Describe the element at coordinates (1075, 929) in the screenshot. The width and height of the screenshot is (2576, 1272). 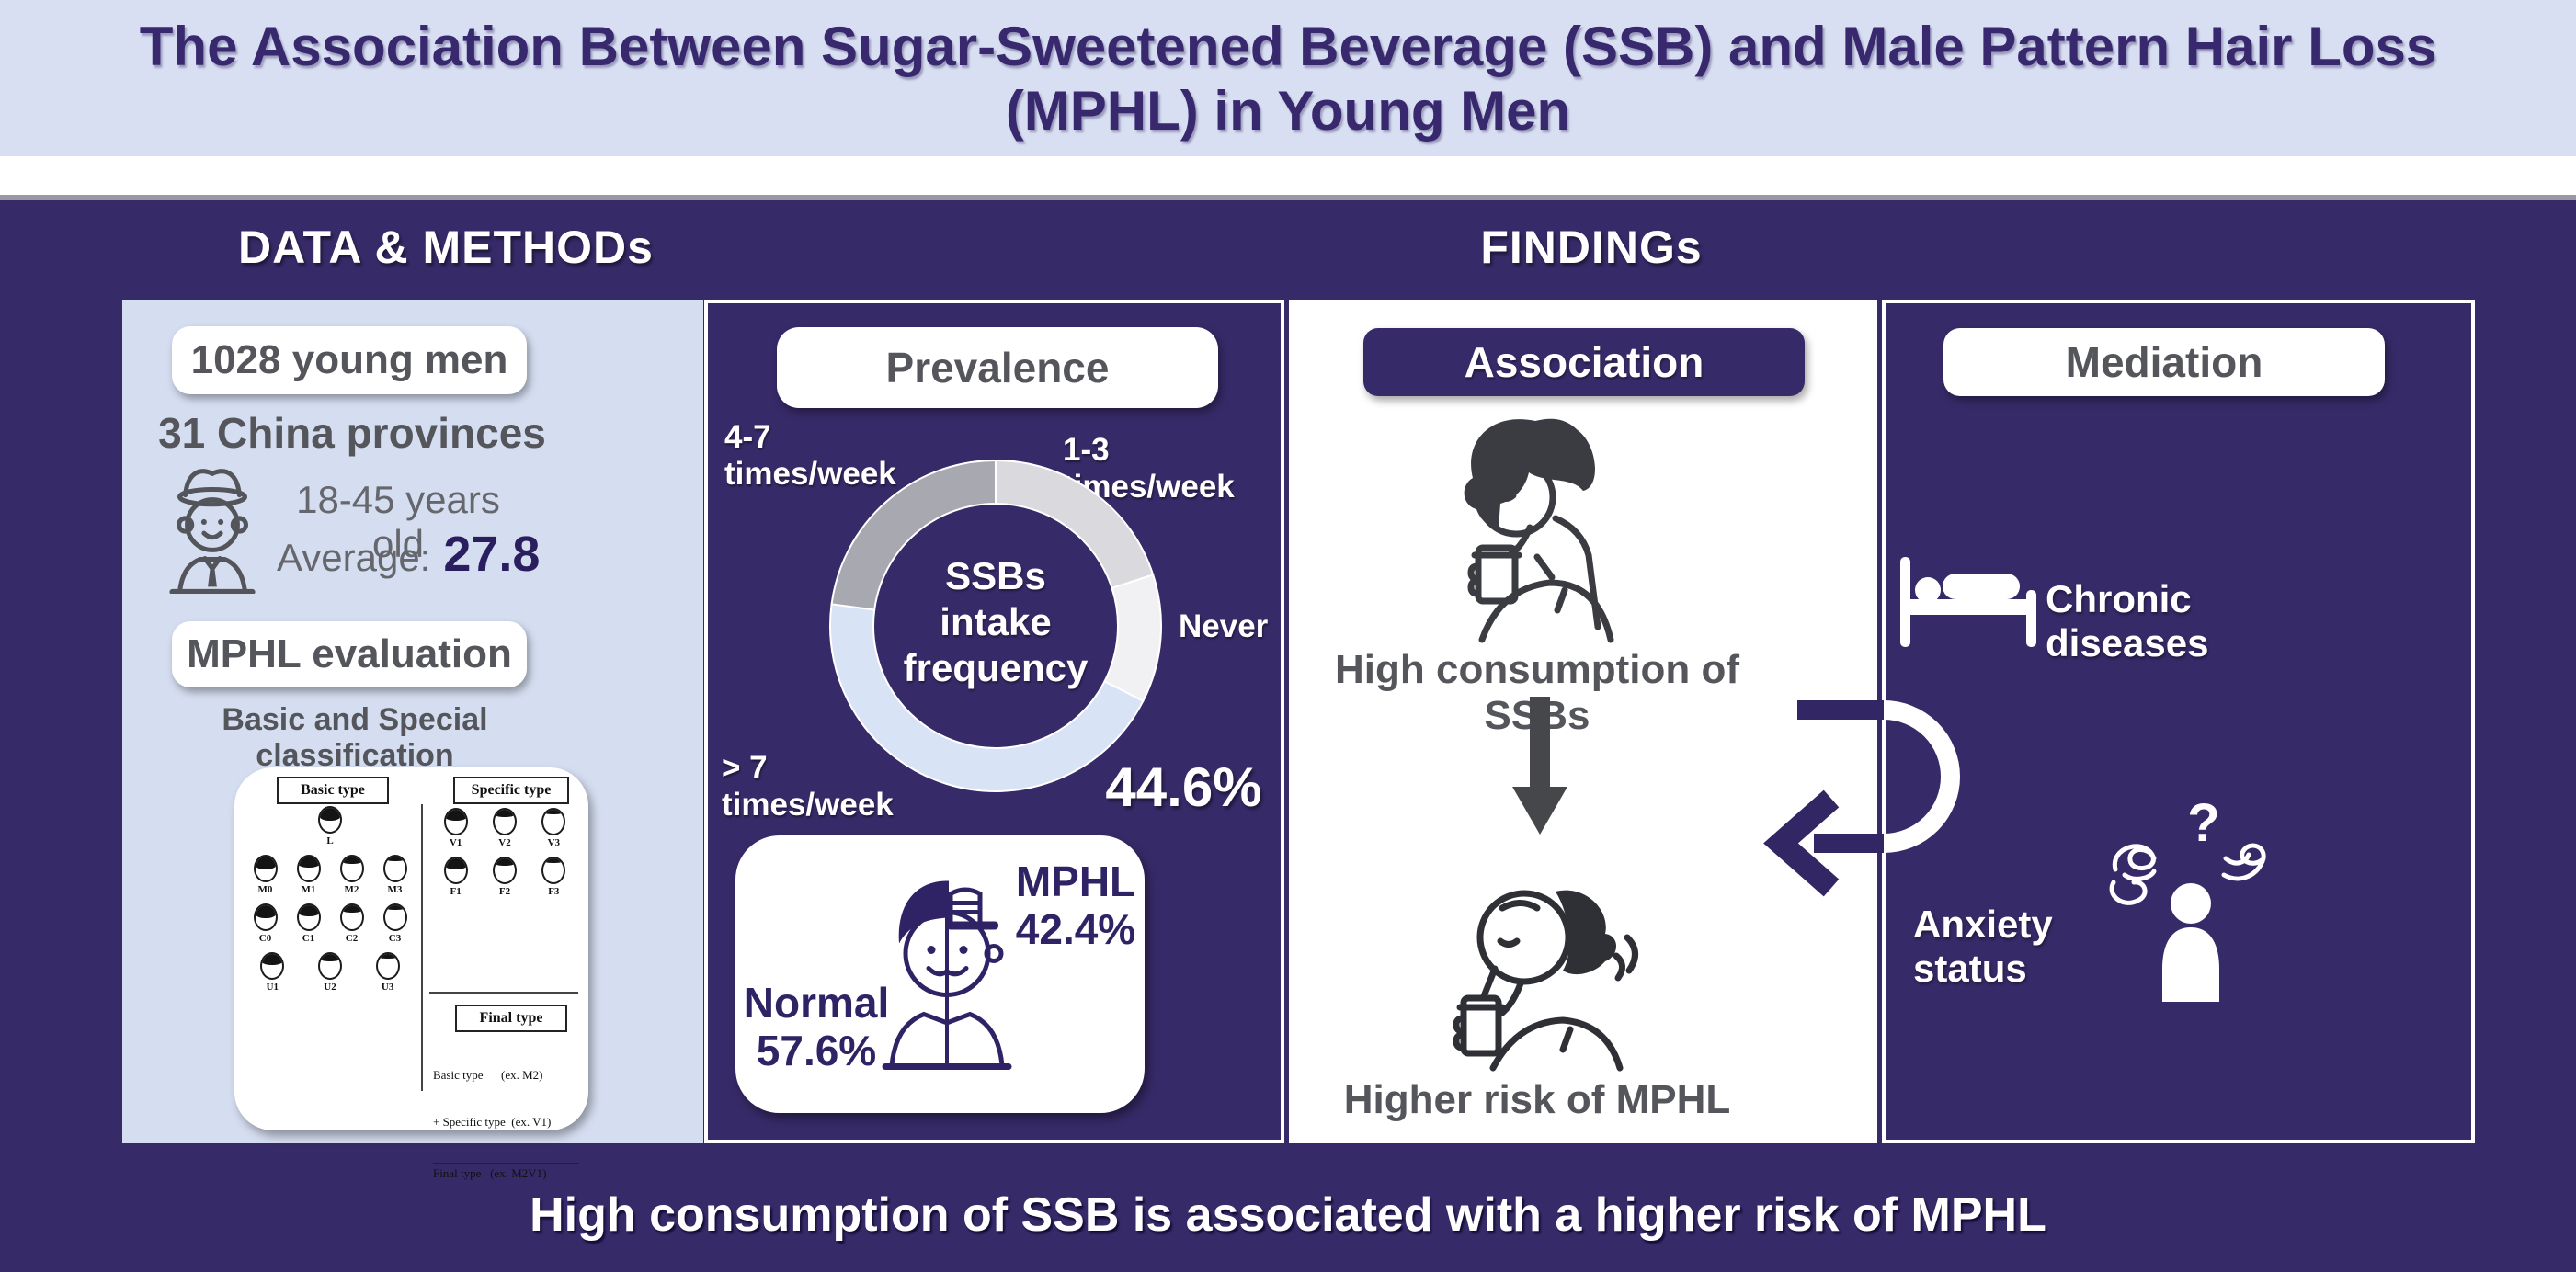
I see `mphl-value: 42.4%` at that location.